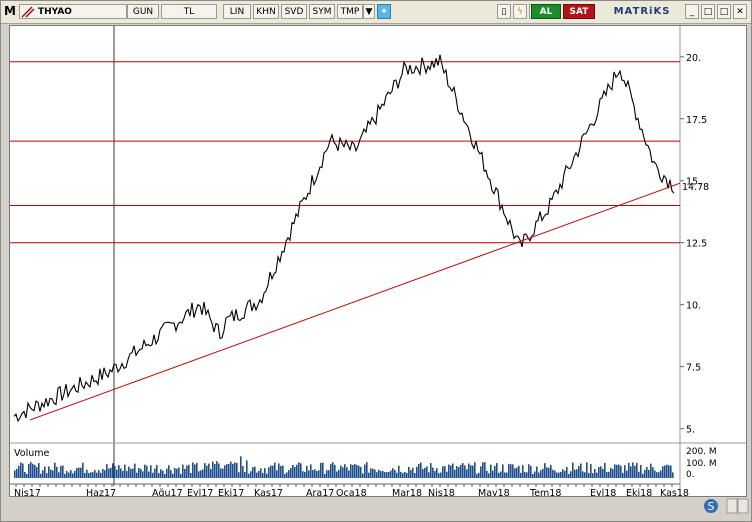 The width and height of the screenshot is (752, 522). I want to click on x-tick-label: Eyl17, so click(200, 492).